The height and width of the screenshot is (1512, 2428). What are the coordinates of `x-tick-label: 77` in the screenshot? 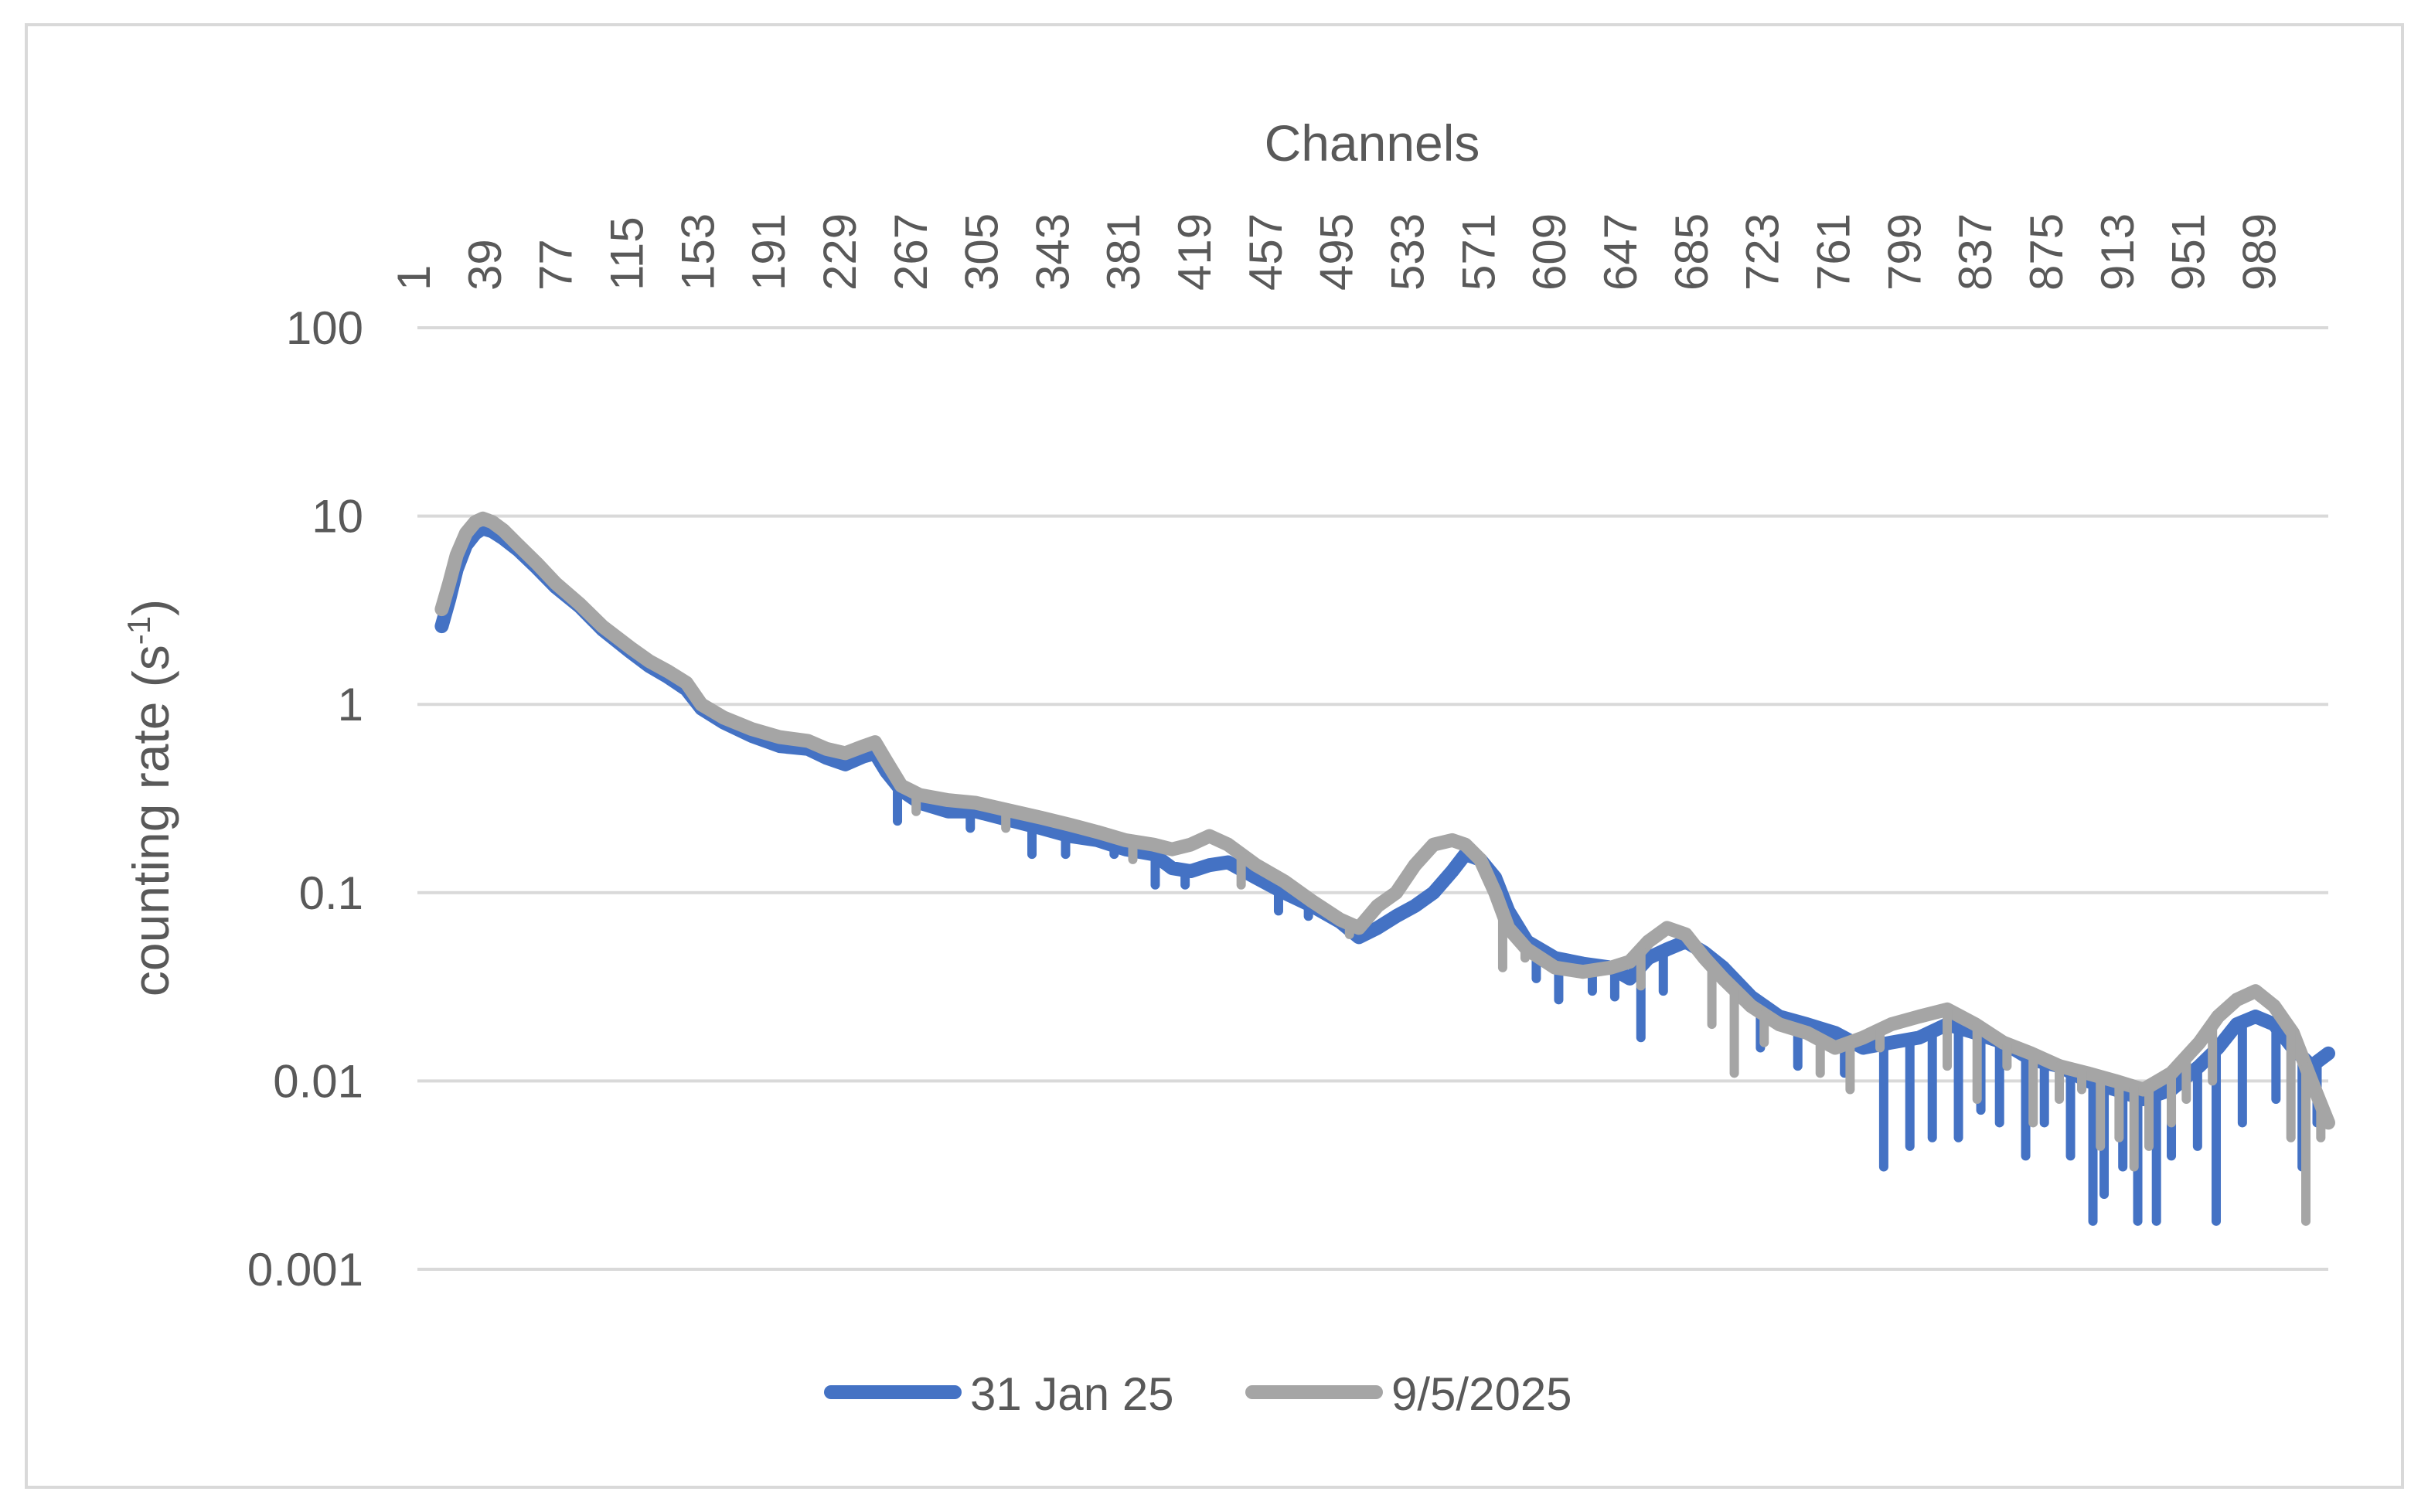 It's located at (556, 265).